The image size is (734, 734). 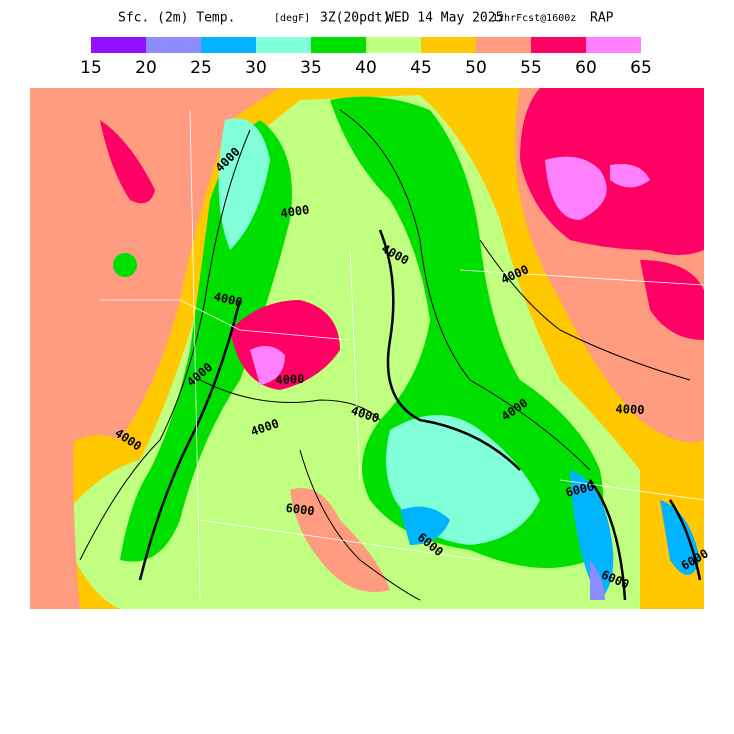 What do you see at coordinates (355, 18) in the screenshot?
I see `title-part: 3Z(20pdt)` at bounding box center [355, 18].